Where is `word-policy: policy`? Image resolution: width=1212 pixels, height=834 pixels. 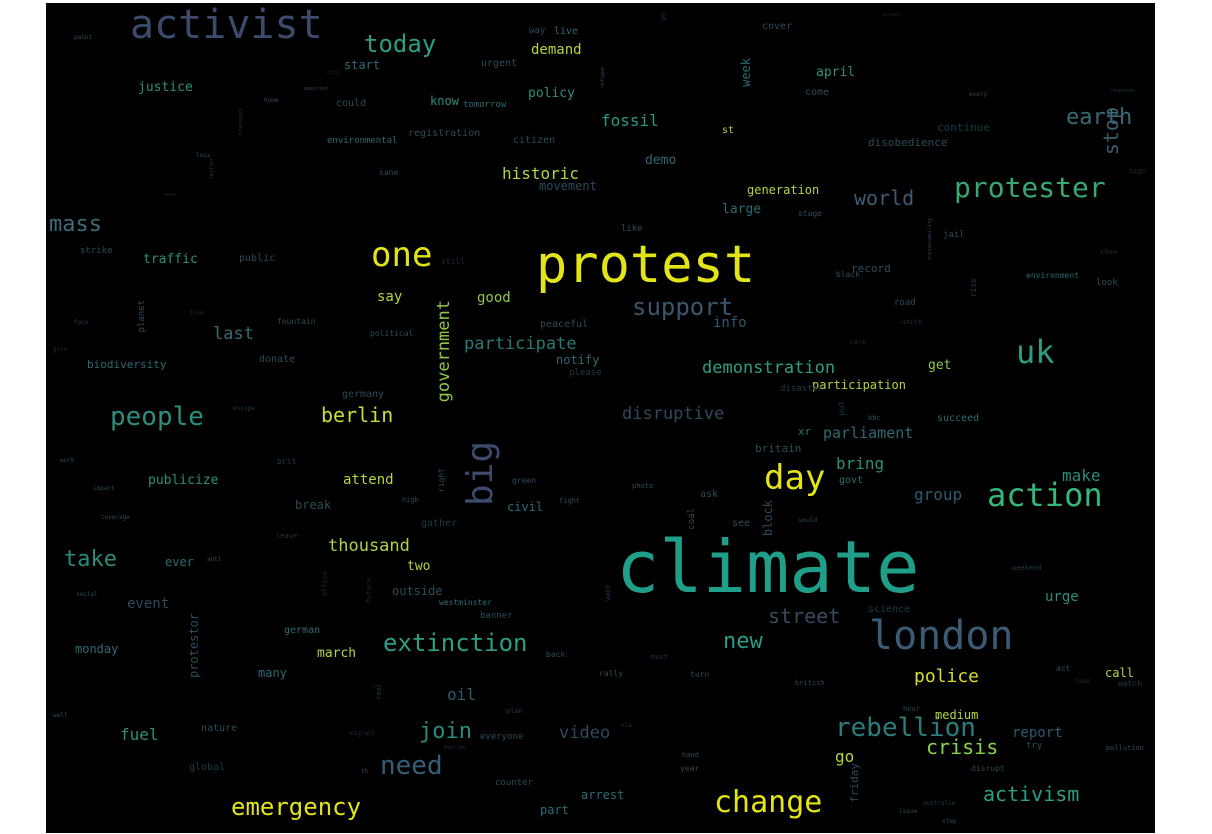 word-policy: policy is located at coordinates (551, 93).